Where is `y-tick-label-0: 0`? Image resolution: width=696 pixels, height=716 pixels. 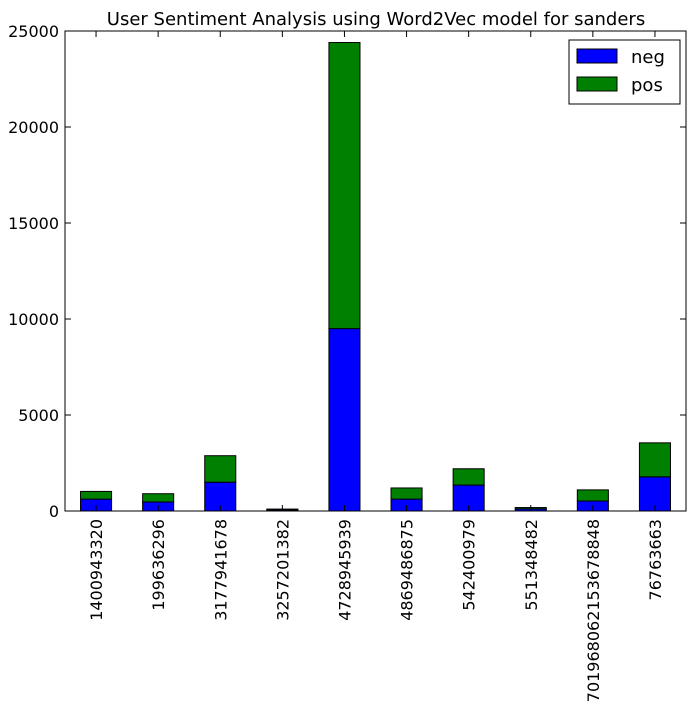 y-tick-label-0: 0 is located at coordinates (54, 511).